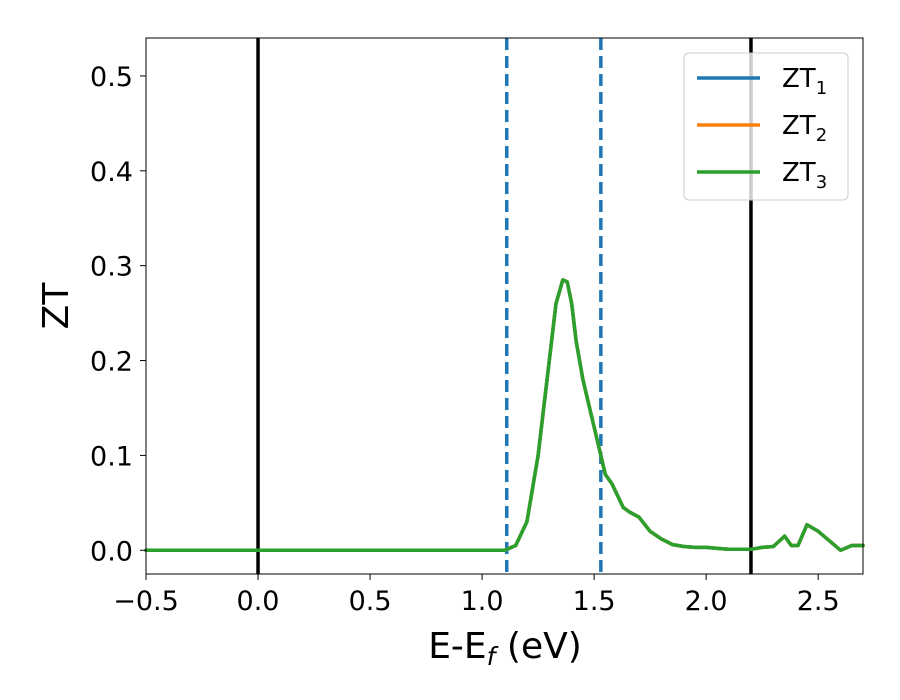 This screenshot has width=900, height=700. I want to click on x-tick-label: −0.5, so click(146, 601).